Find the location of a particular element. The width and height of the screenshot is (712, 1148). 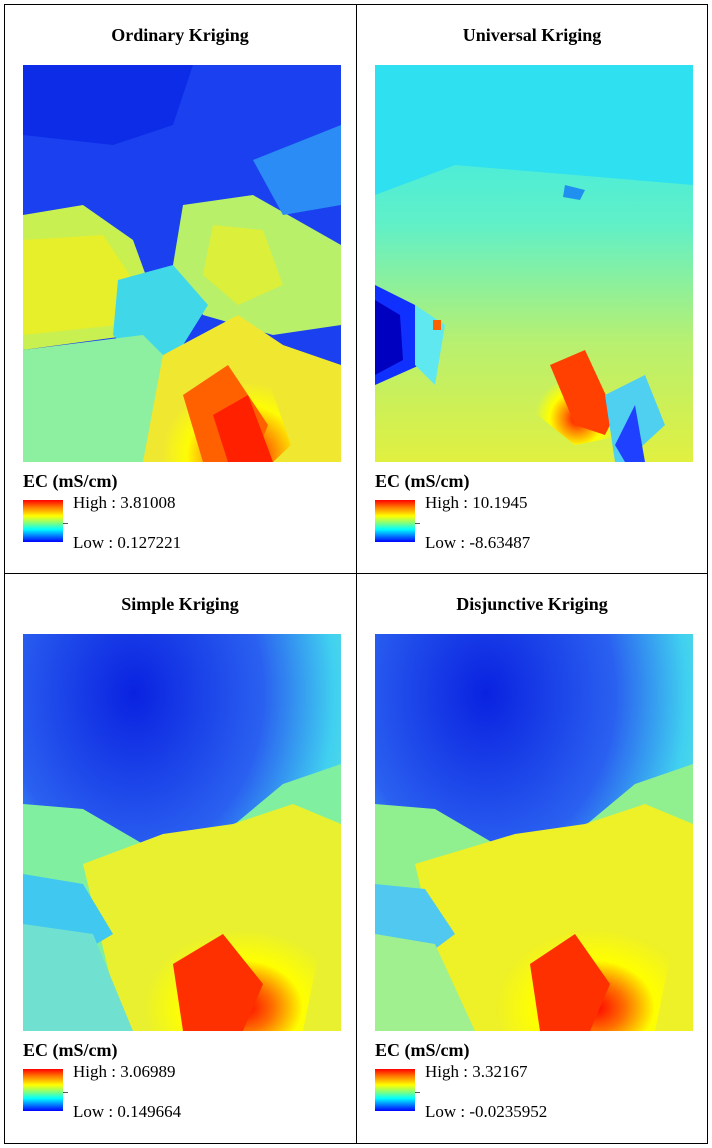

legend-low-label: Low : 0.149664 is located at coordinates (127, 1111).